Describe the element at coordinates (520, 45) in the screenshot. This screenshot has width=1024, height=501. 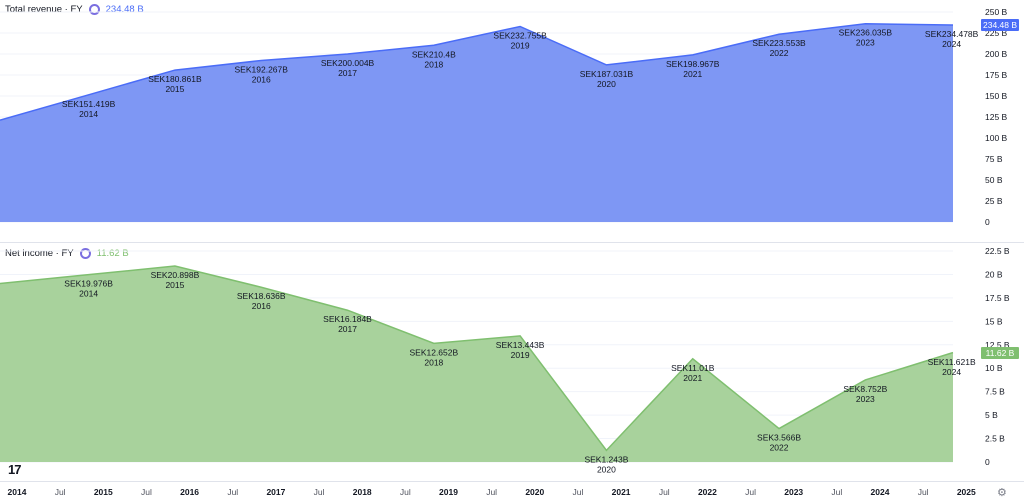
I see `data-label-year: 2019` at that location.